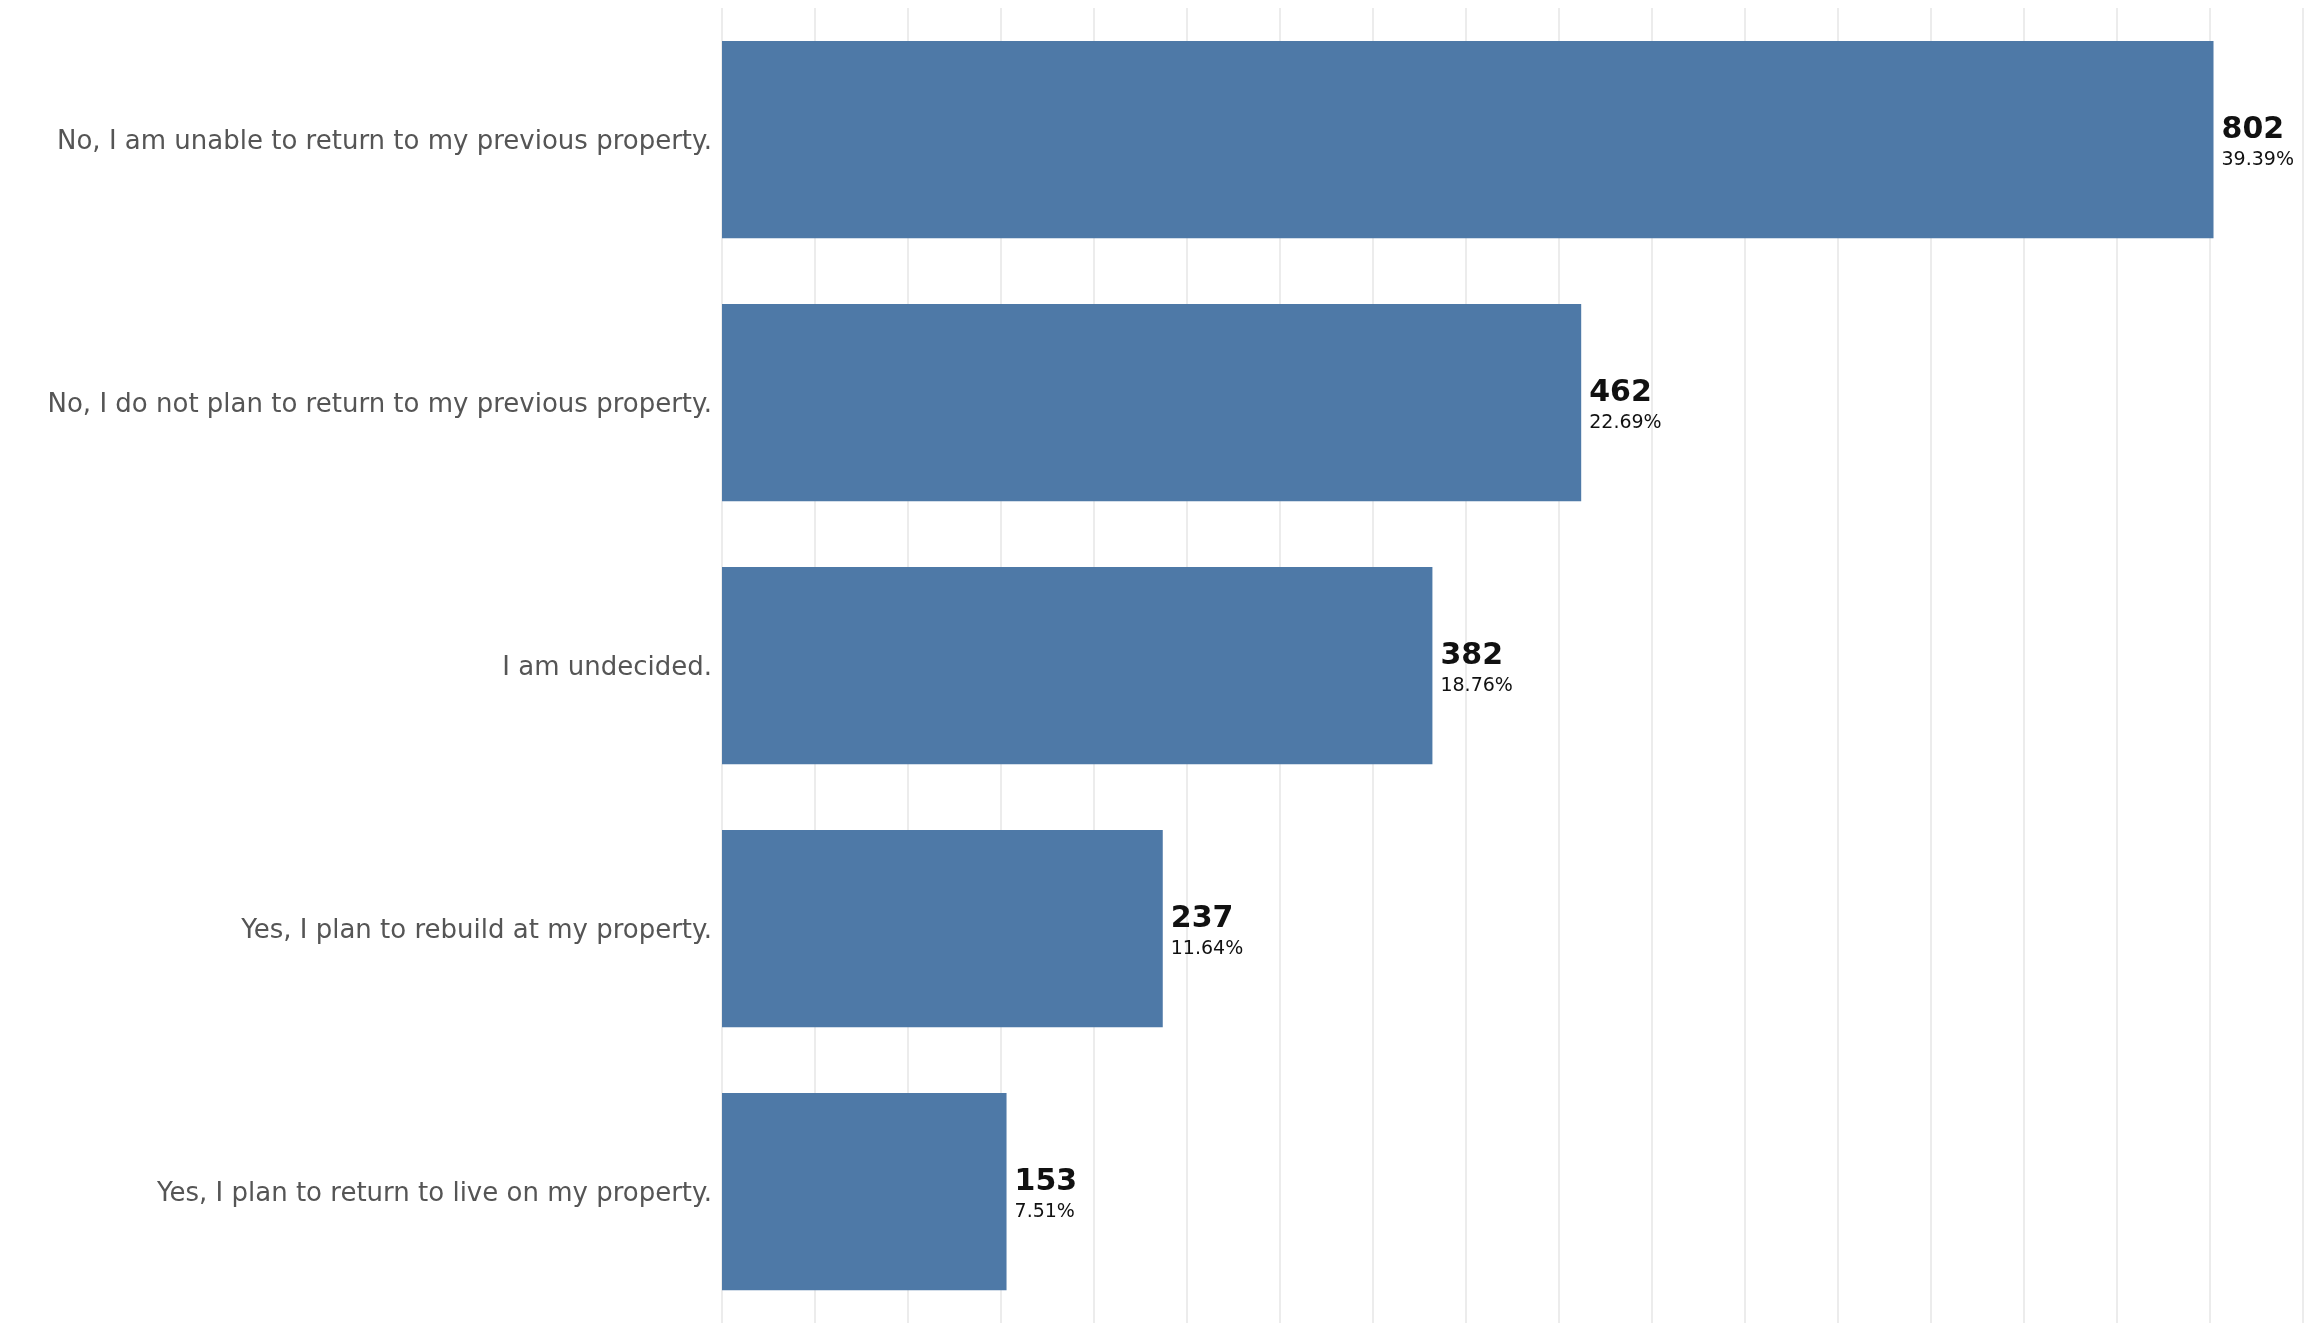  What do you see at coordinates (434, 1191) in the screenshot?
I see `y-tick-label: Yes, I plan to return to live on my property.` at bounding box center [434, 1191].